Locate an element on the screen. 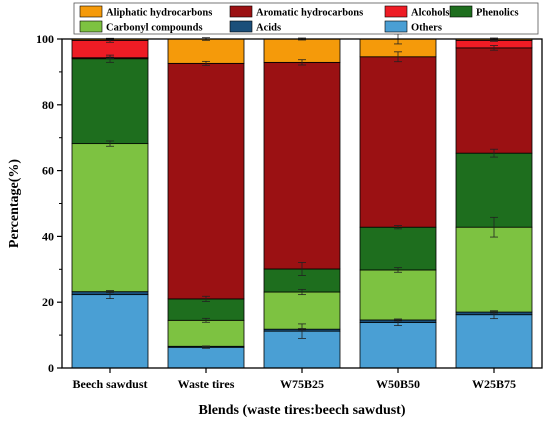  bar-segment-carbonyl-compounds-w25b75 is located at coordinates (494, 269).